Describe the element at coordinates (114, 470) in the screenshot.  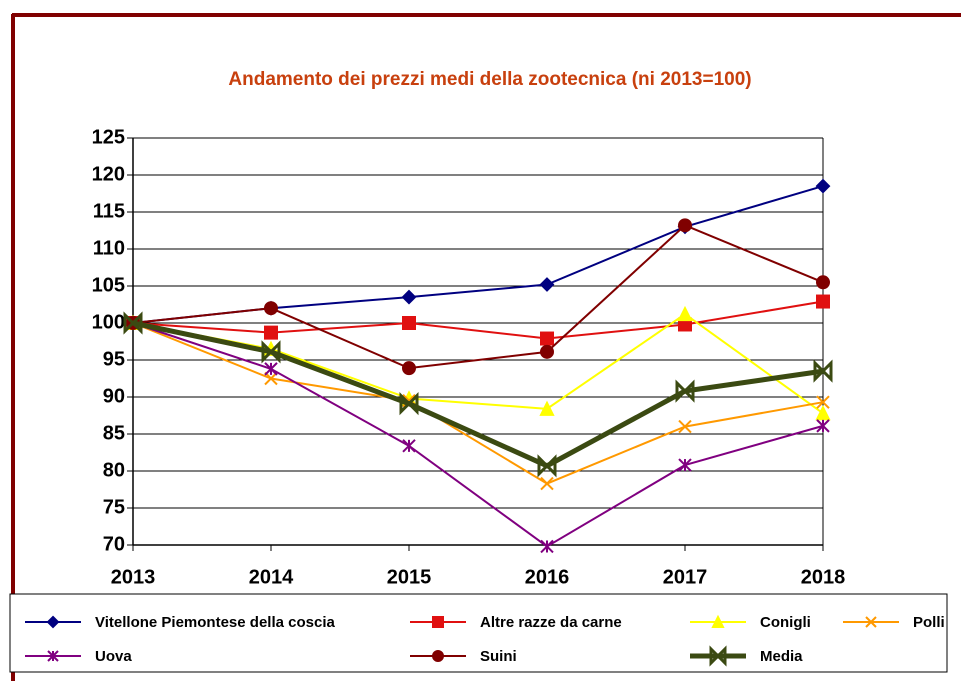
I see `y-tick-label: 80` at that location.